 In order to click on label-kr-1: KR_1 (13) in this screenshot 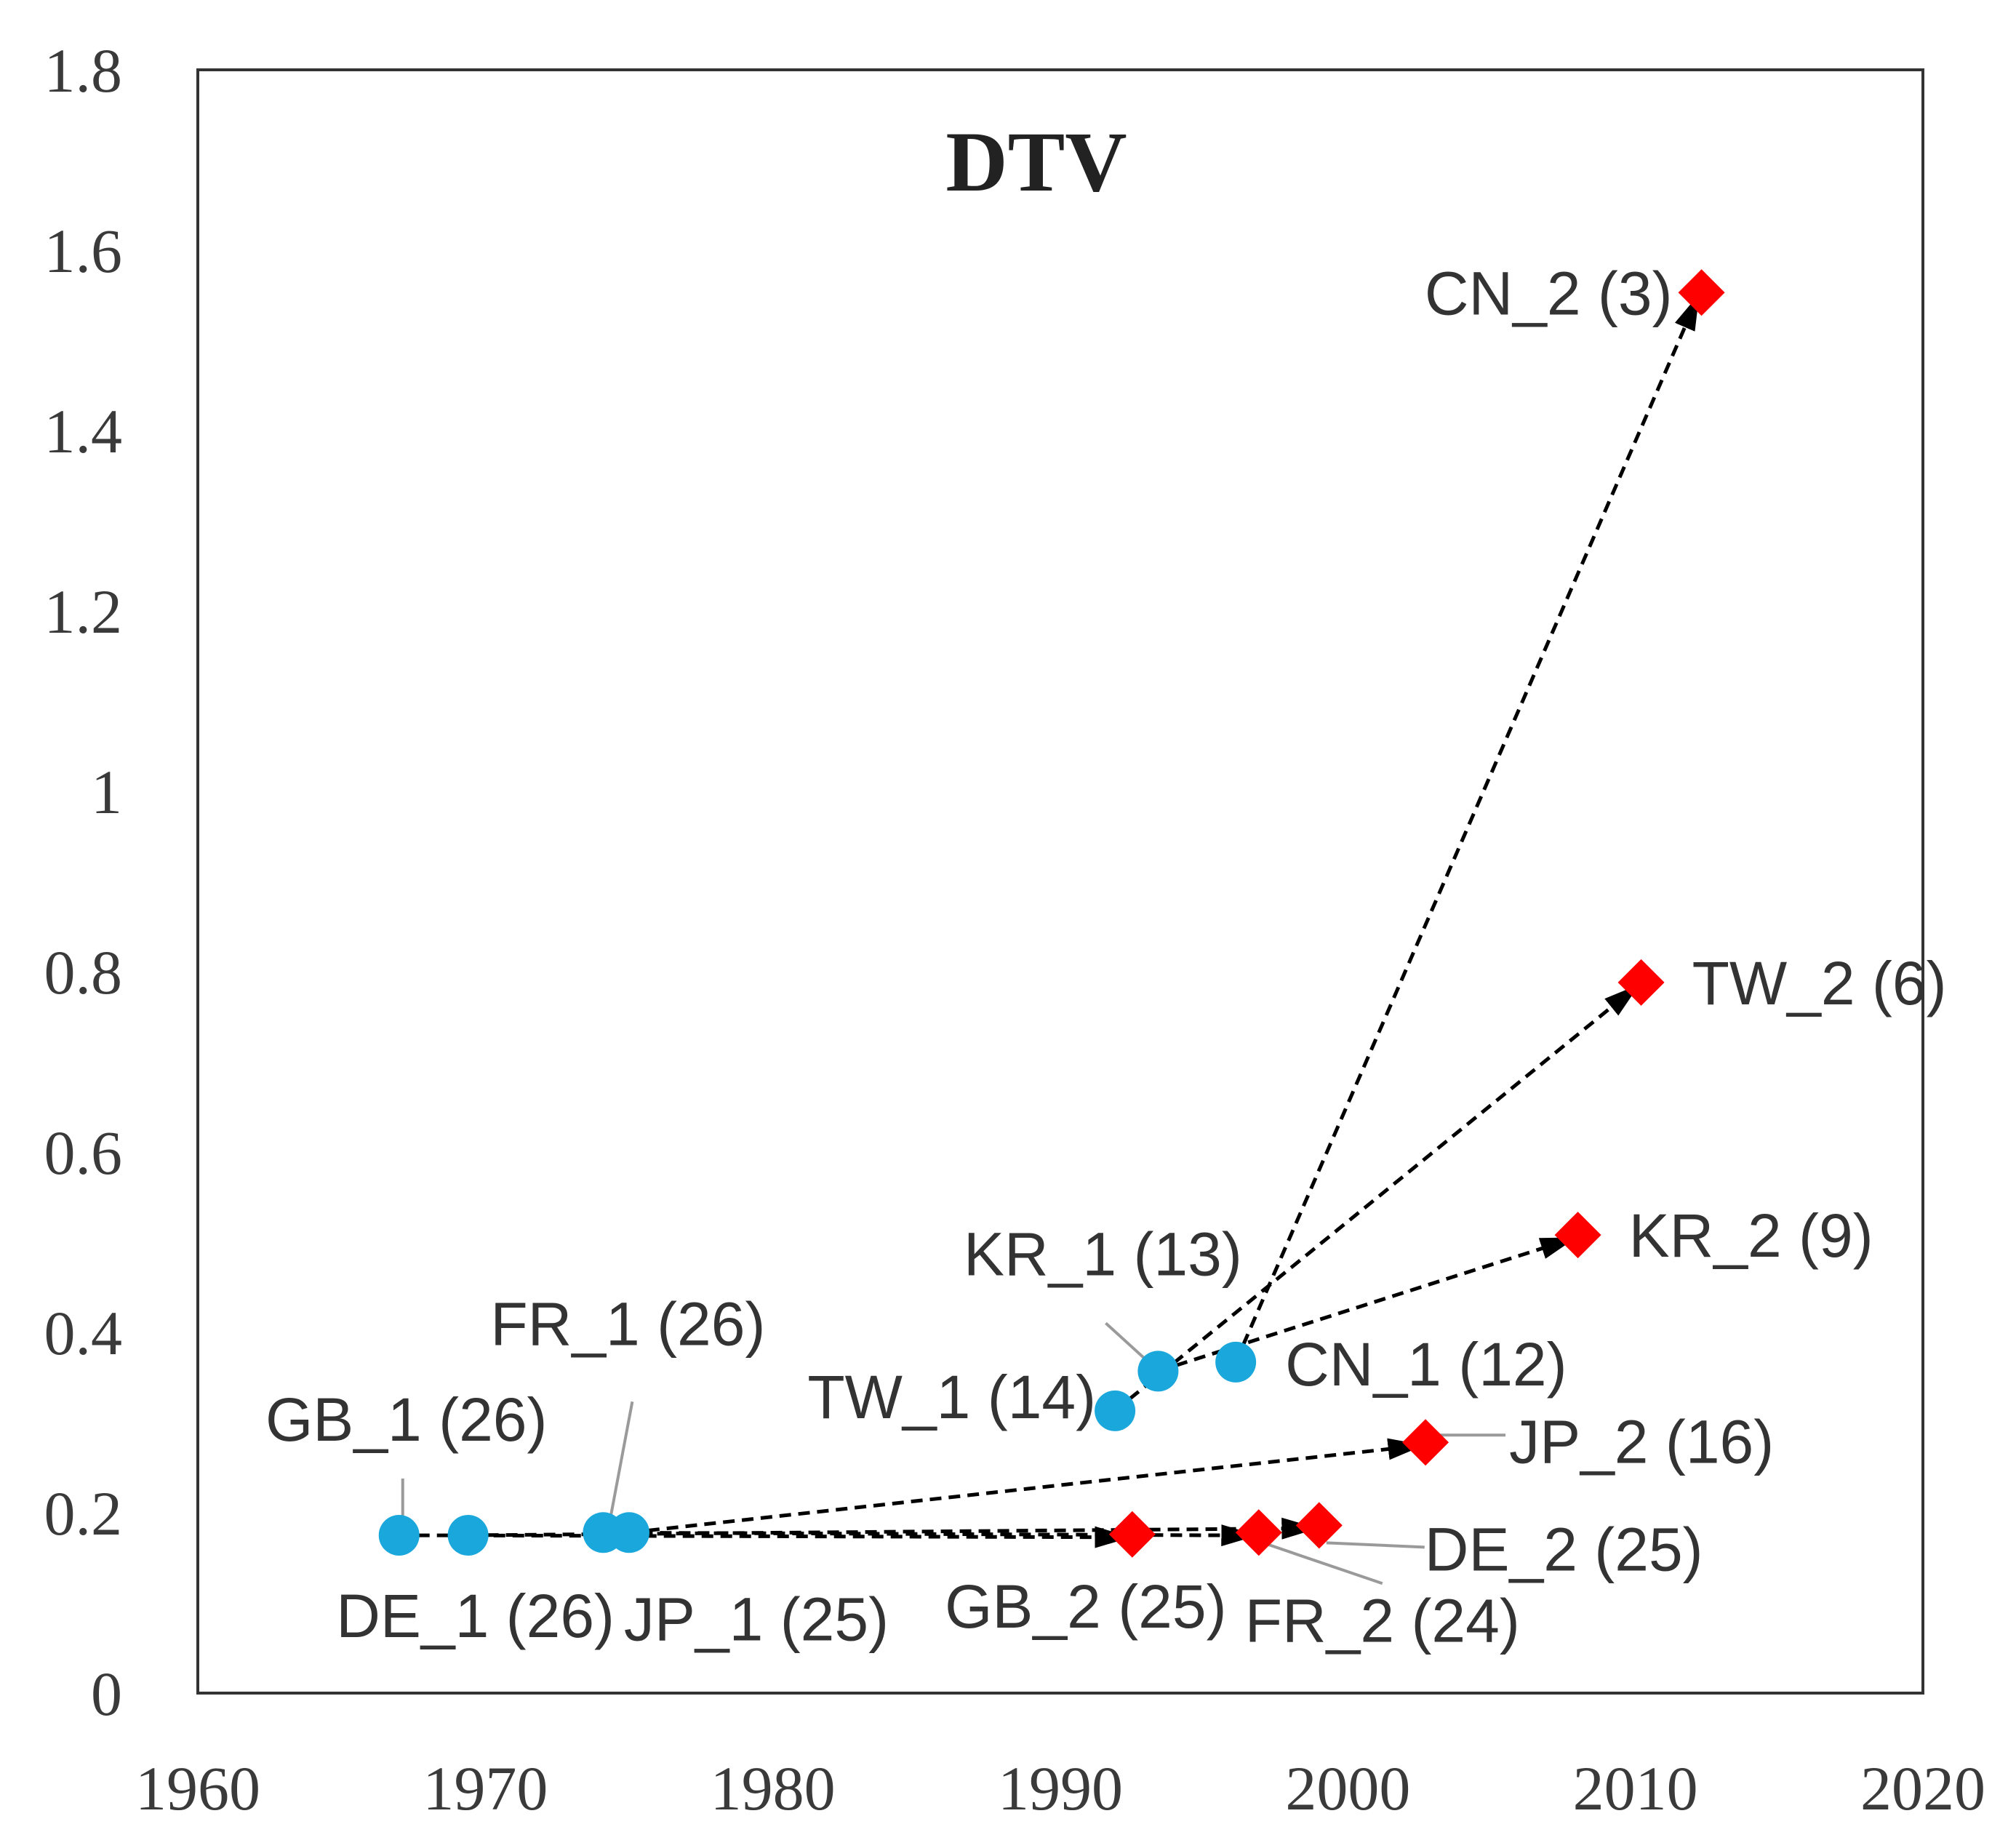, I will do `click(1103, 1254)`.